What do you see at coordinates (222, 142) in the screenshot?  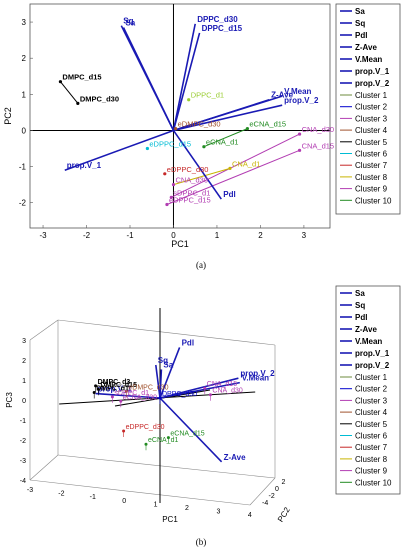 I see `panel-a-point-label: eCNA_d1` at bounding box center [222, 142].